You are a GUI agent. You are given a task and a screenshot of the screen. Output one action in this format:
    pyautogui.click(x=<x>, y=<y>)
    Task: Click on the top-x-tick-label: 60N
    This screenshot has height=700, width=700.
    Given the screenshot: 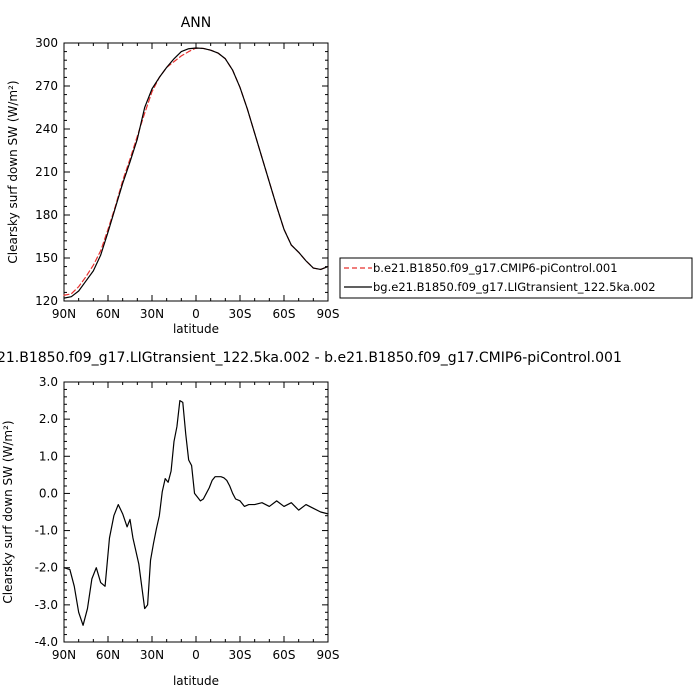 What is the action you would take?
    pyautogui.click(x=108, y=314)
    